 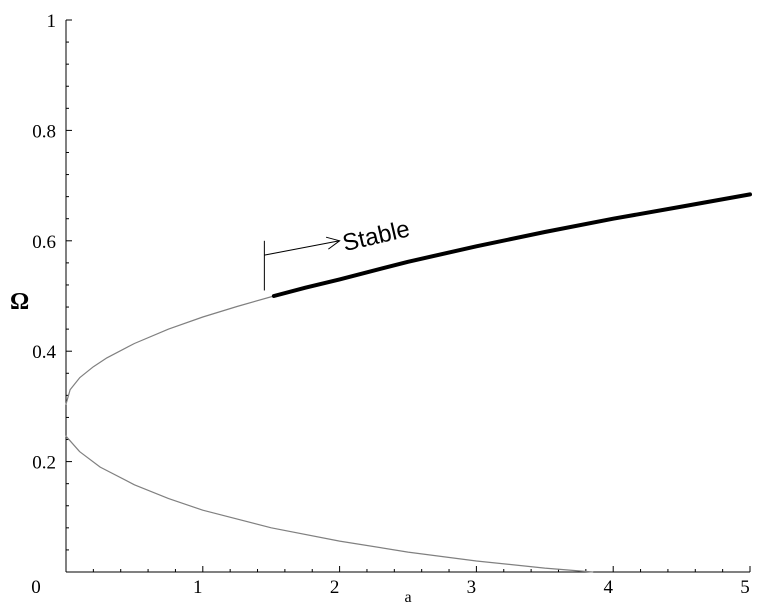 What do you see at coordinates (44, 352) in the screenshot?
I see `y-tick-label: 0.4` at bounding box center [44, 352].